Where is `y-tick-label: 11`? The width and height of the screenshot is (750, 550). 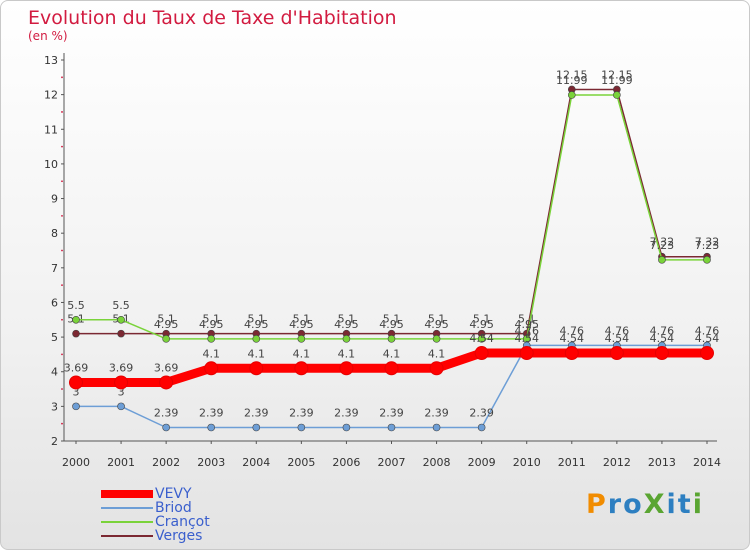 y-tick-label: 11 is located at coordinates (51, 129).